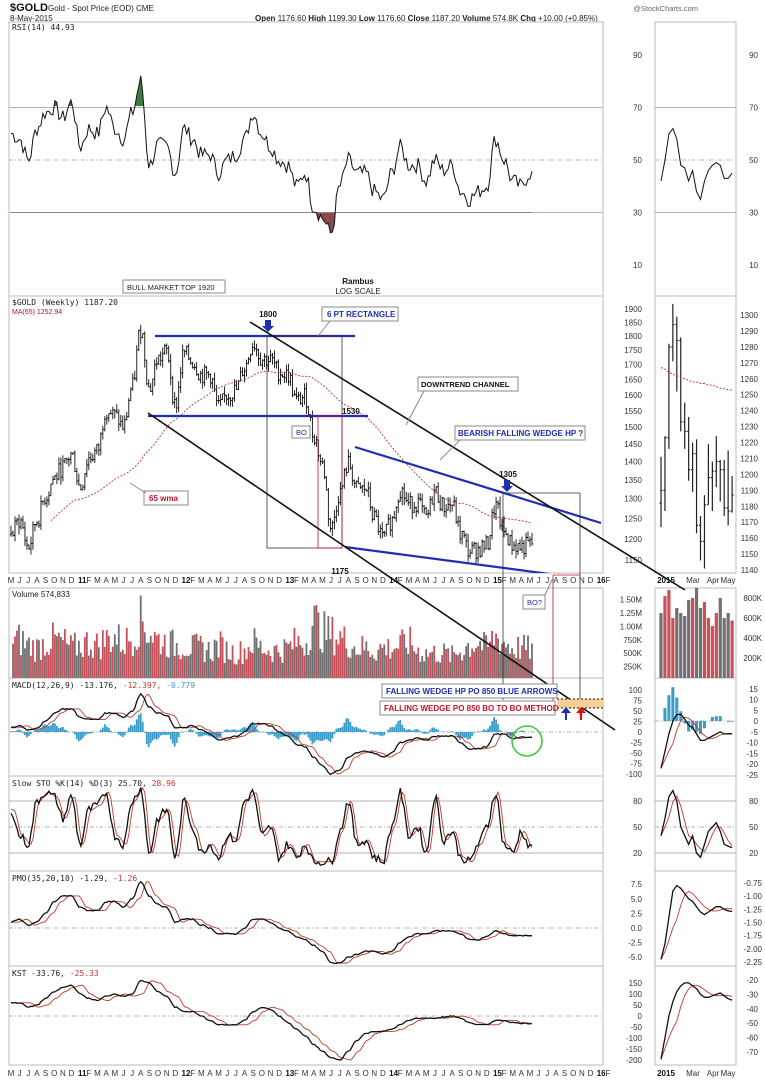 This screenshot has width=765, height=1081. Describe the element at coordinates (72, 1073) in the screenshot. I see `x-axis-label-bottom: D` at that location.